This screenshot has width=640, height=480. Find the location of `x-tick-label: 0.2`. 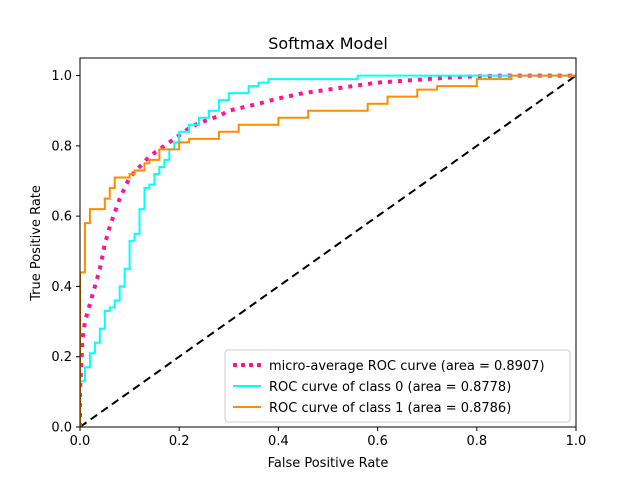

x-tick-label: 0.2 is located at coordinates (179, 441).